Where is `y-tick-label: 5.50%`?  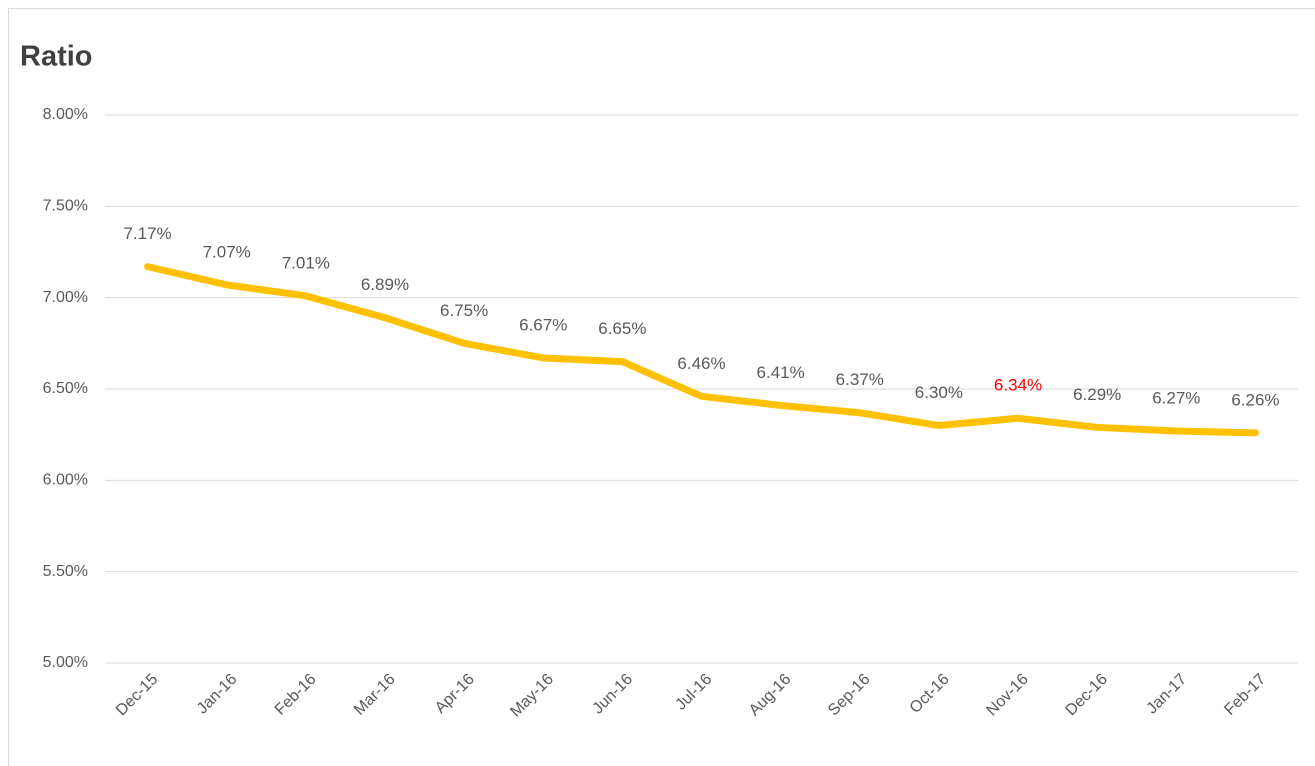 y-tick-label: 5.50% is located at coordinates (65, 571).